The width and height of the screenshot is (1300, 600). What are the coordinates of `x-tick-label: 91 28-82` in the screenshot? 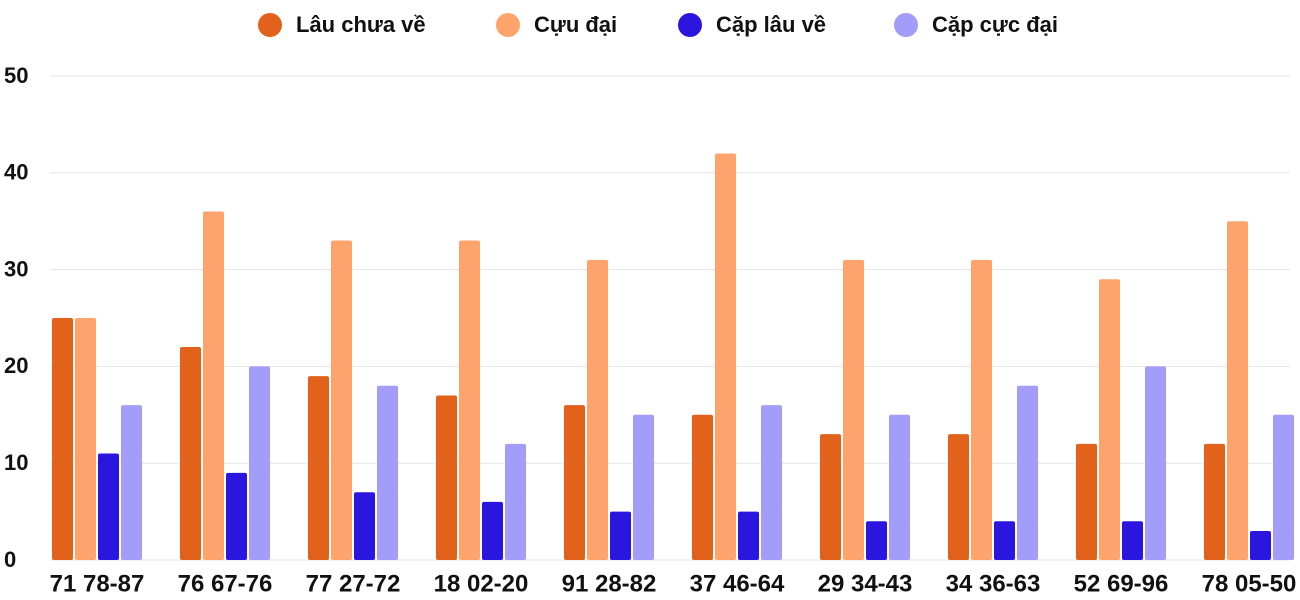 It's located at (609, 583).